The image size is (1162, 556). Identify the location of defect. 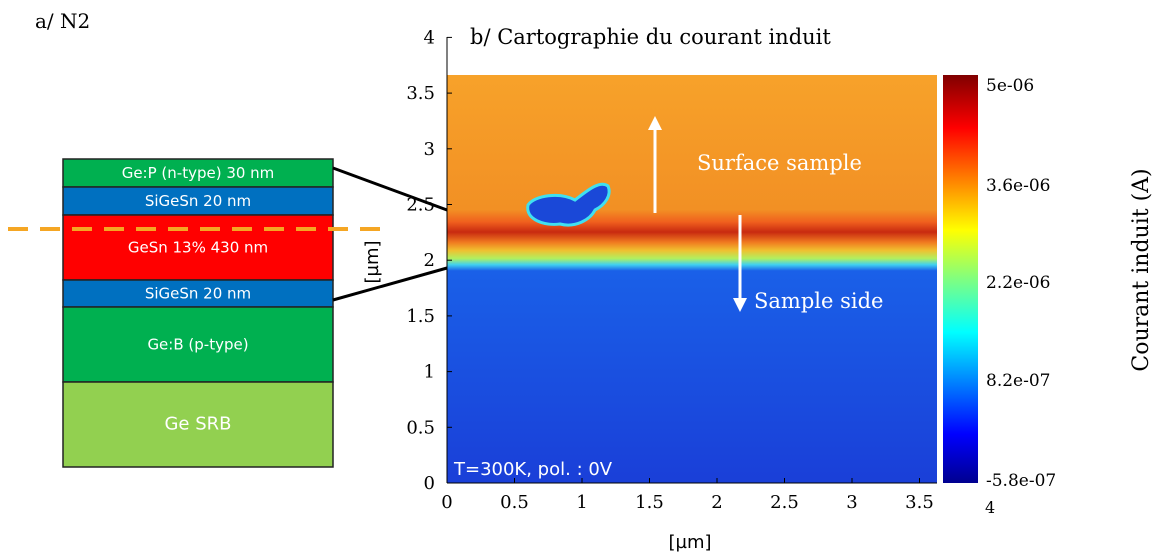
(568, 204).